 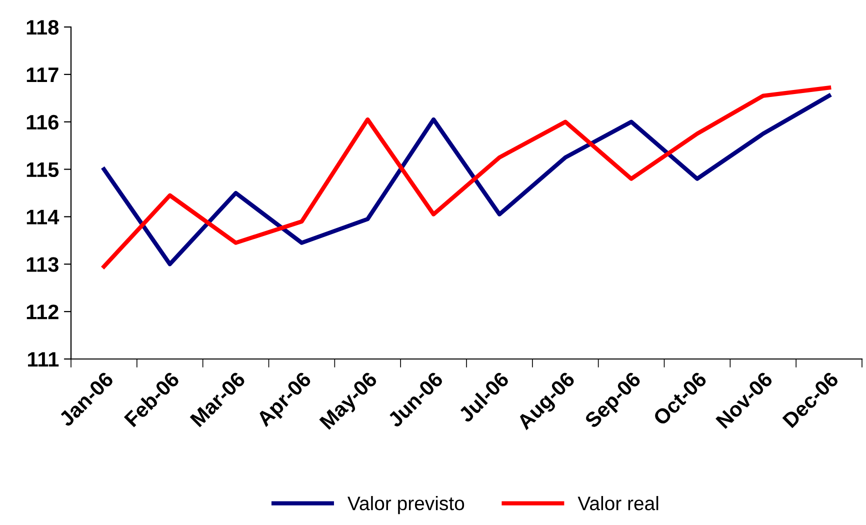 I want to click on y-tick-label: 116, so click(x=42, y=122).